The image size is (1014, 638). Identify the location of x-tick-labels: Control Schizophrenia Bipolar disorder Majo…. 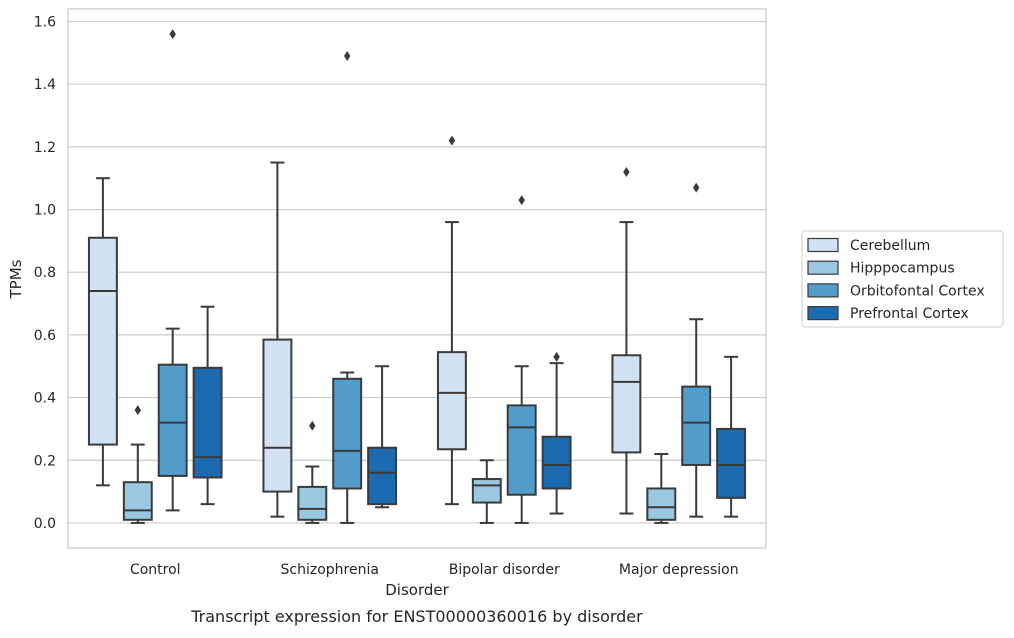
(434, 570).